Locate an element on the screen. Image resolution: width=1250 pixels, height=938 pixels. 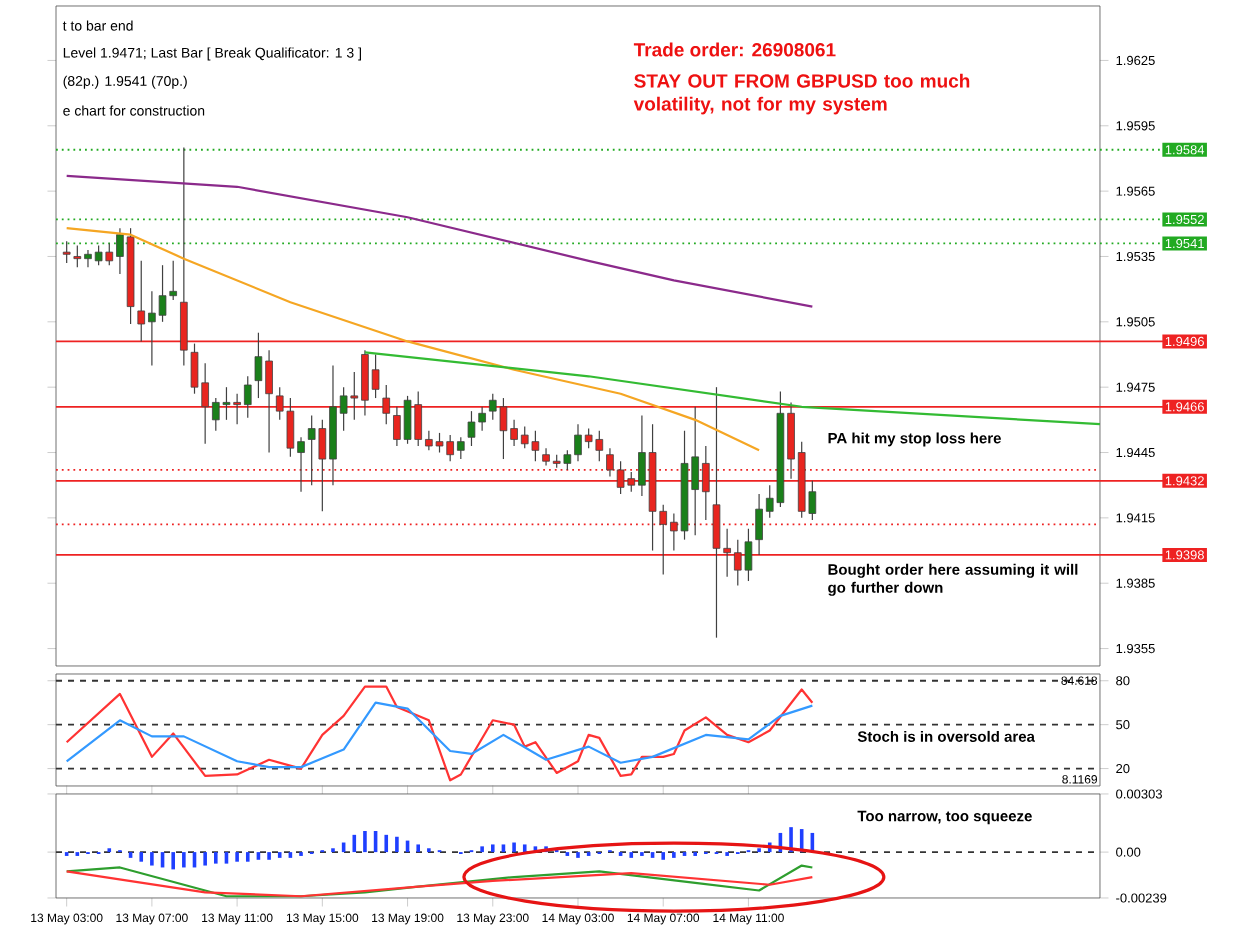
annotation: STAY OUT FROM GBPUSD too much volatility, not for my system is located at coordinates (801, 94).